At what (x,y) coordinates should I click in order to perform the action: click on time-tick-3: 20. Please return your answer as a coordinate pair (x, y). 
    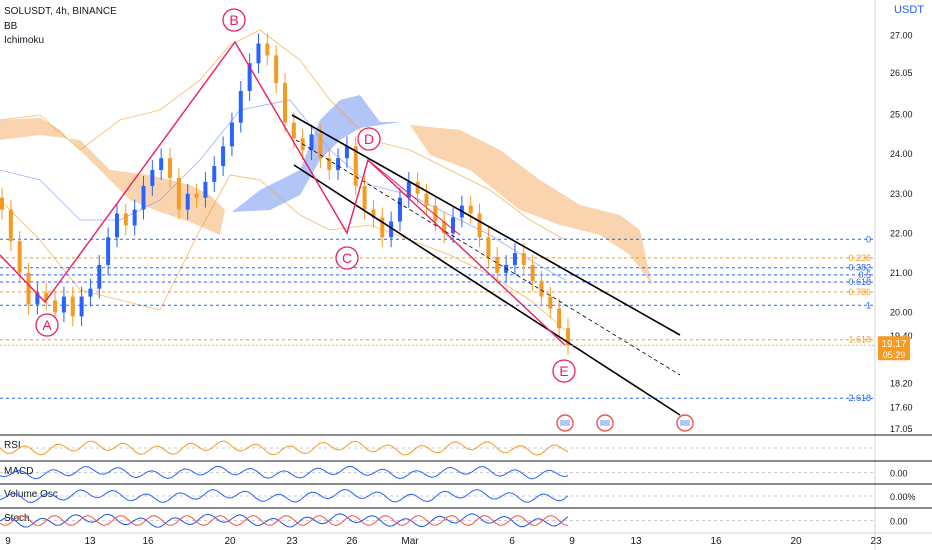
    Looking at the image, I should click on (230, 541).